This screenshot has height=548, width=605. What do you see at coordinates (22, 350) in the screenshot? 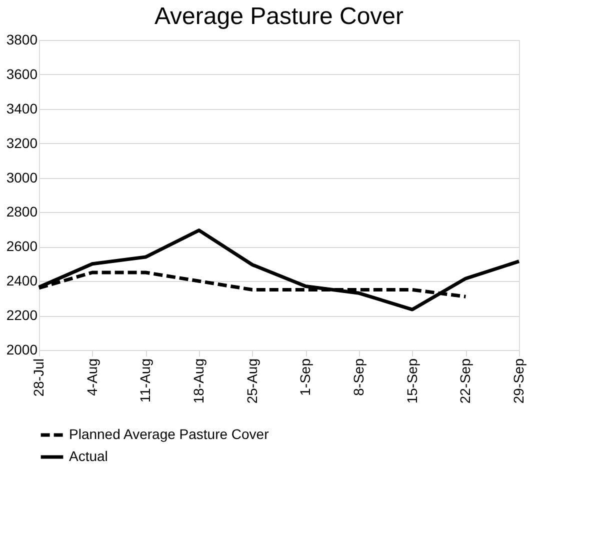
I see `y-tick-label: 2000` at bounding box center [22, 350].